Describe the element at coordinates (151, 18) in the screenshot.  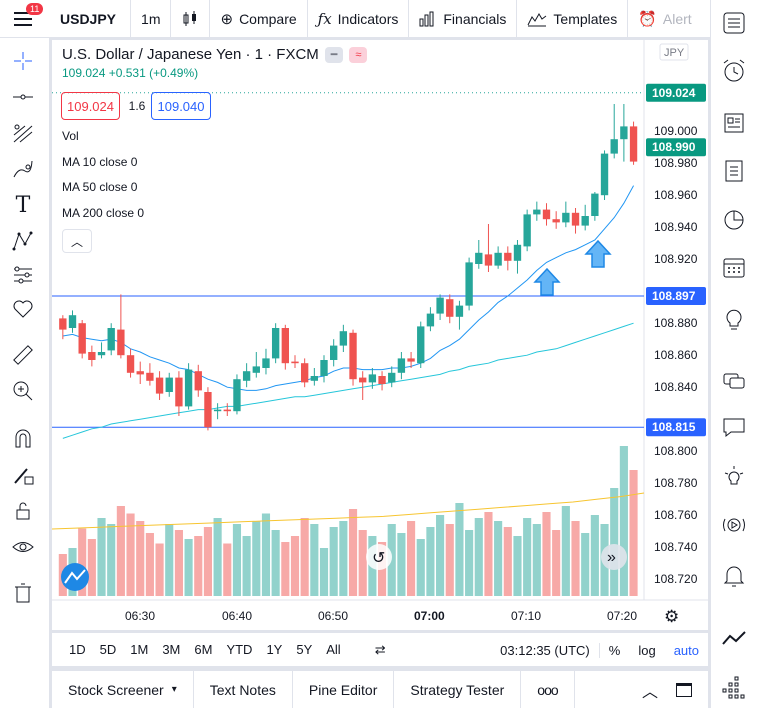
I see `interval-button: 1m` at that location.